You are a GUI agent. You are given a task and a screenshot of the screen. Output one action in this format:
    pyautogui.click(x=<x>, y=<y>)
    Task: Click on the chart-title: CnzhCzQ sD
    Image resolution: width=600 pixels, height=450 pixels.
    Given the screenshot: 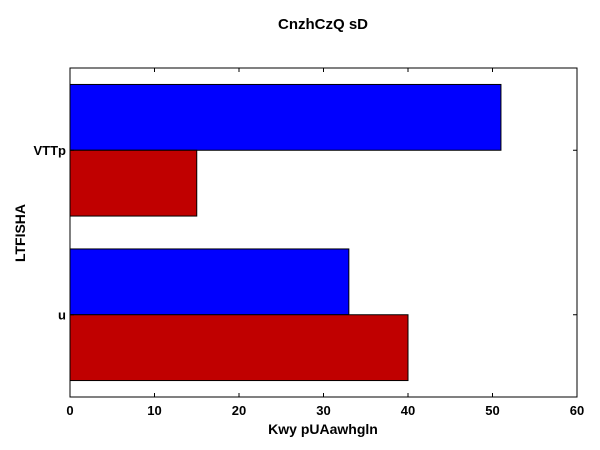 What is the action you would take?
    pyautogui.click(x=323, y=24)
    